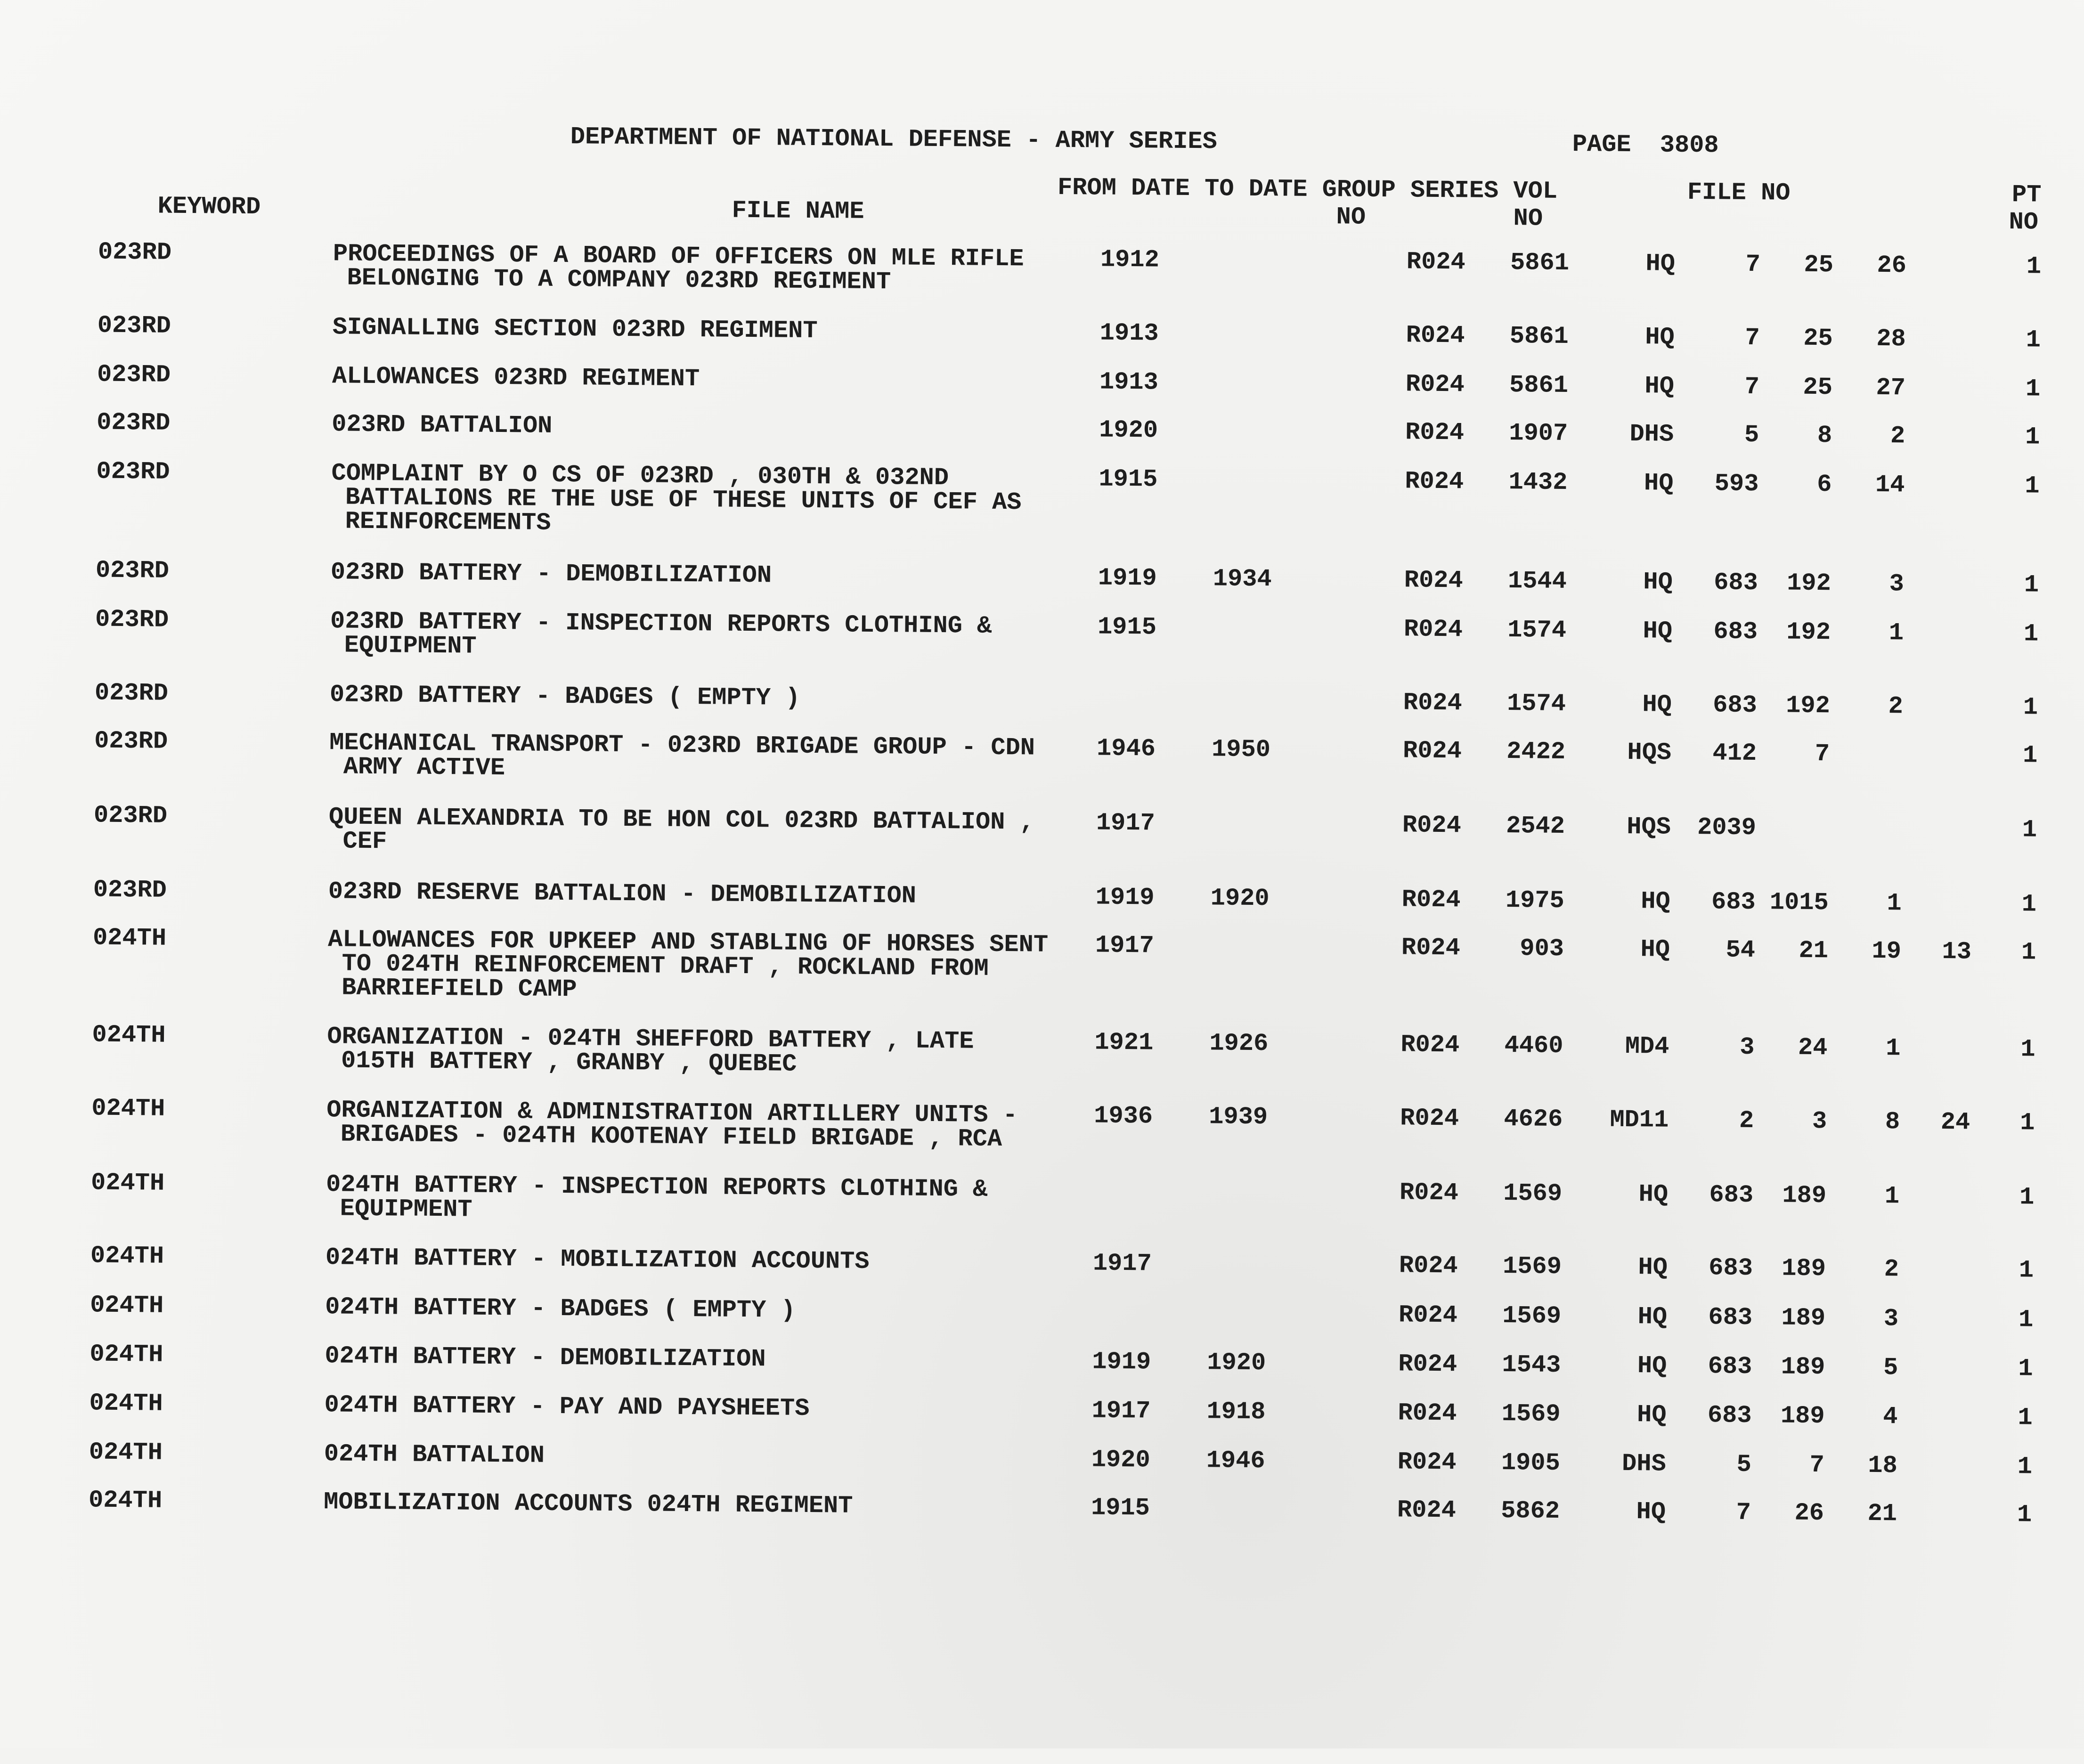 The height and width of the screenshot is (1764, 2084). What do you see at coordinates (1891, 388) in the screenshot?
I see `file-no-part: 27` at bounding box center [1891, 388].